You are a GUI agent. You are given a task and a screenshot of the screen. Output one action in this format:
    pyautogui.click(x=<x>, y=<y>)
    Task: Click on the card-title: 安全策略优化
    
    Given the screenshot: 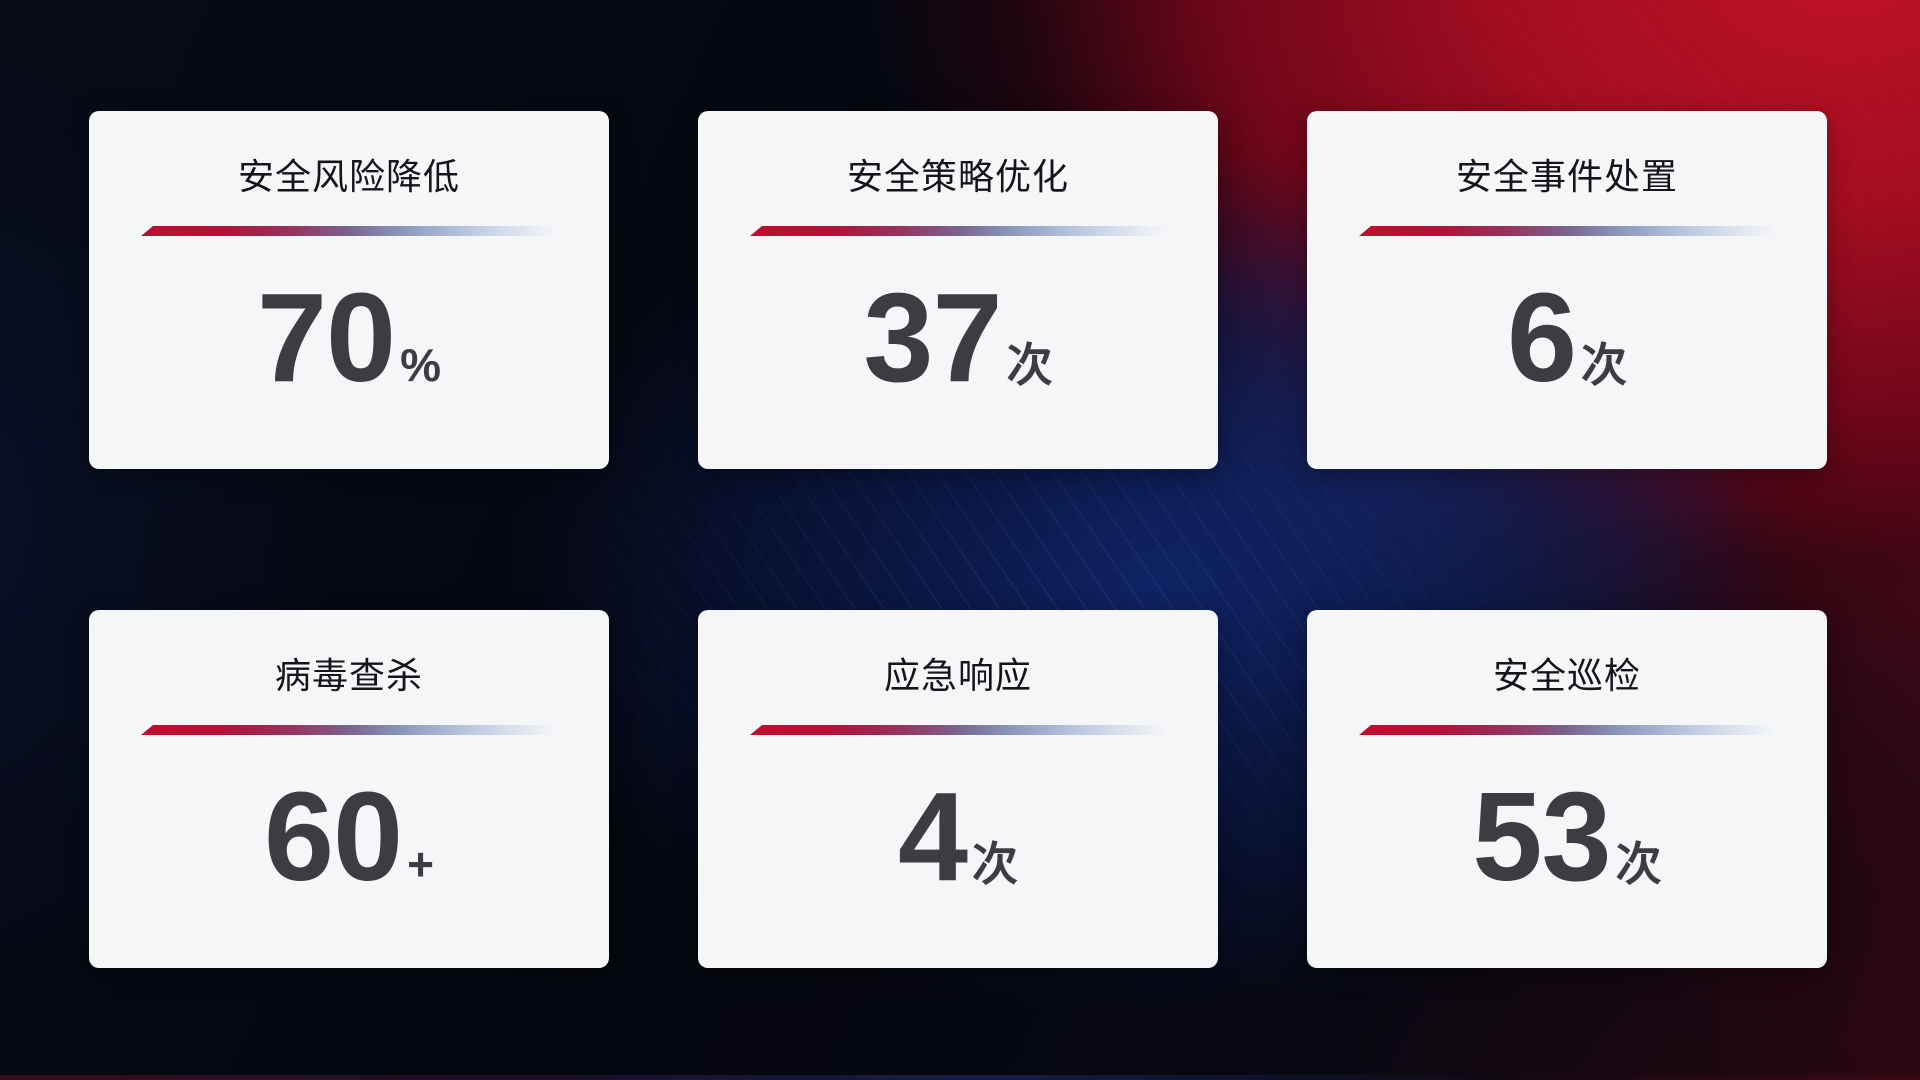 What is the action you would take?
    pyautogui.click(x=957, y=176)
    